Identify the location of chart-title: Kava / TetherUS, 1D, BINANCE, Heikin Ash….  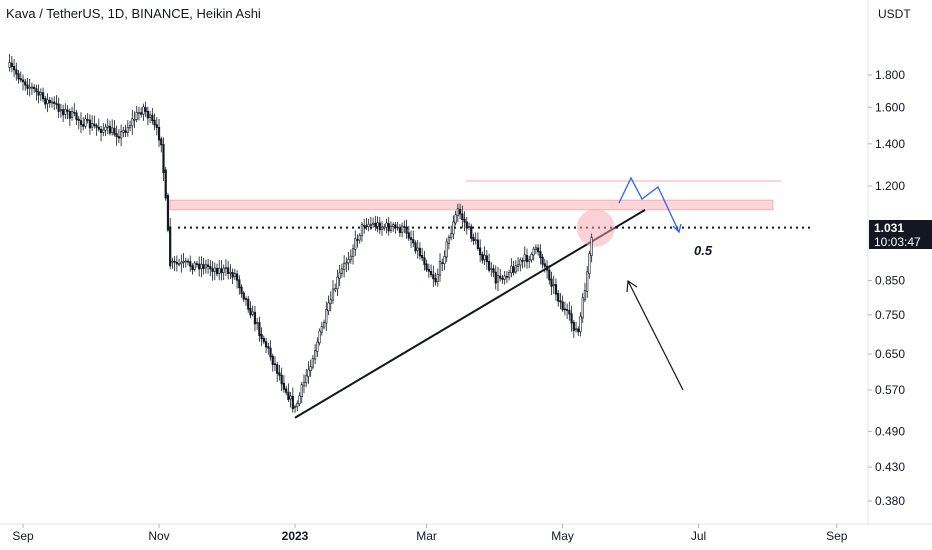
(133, 13).